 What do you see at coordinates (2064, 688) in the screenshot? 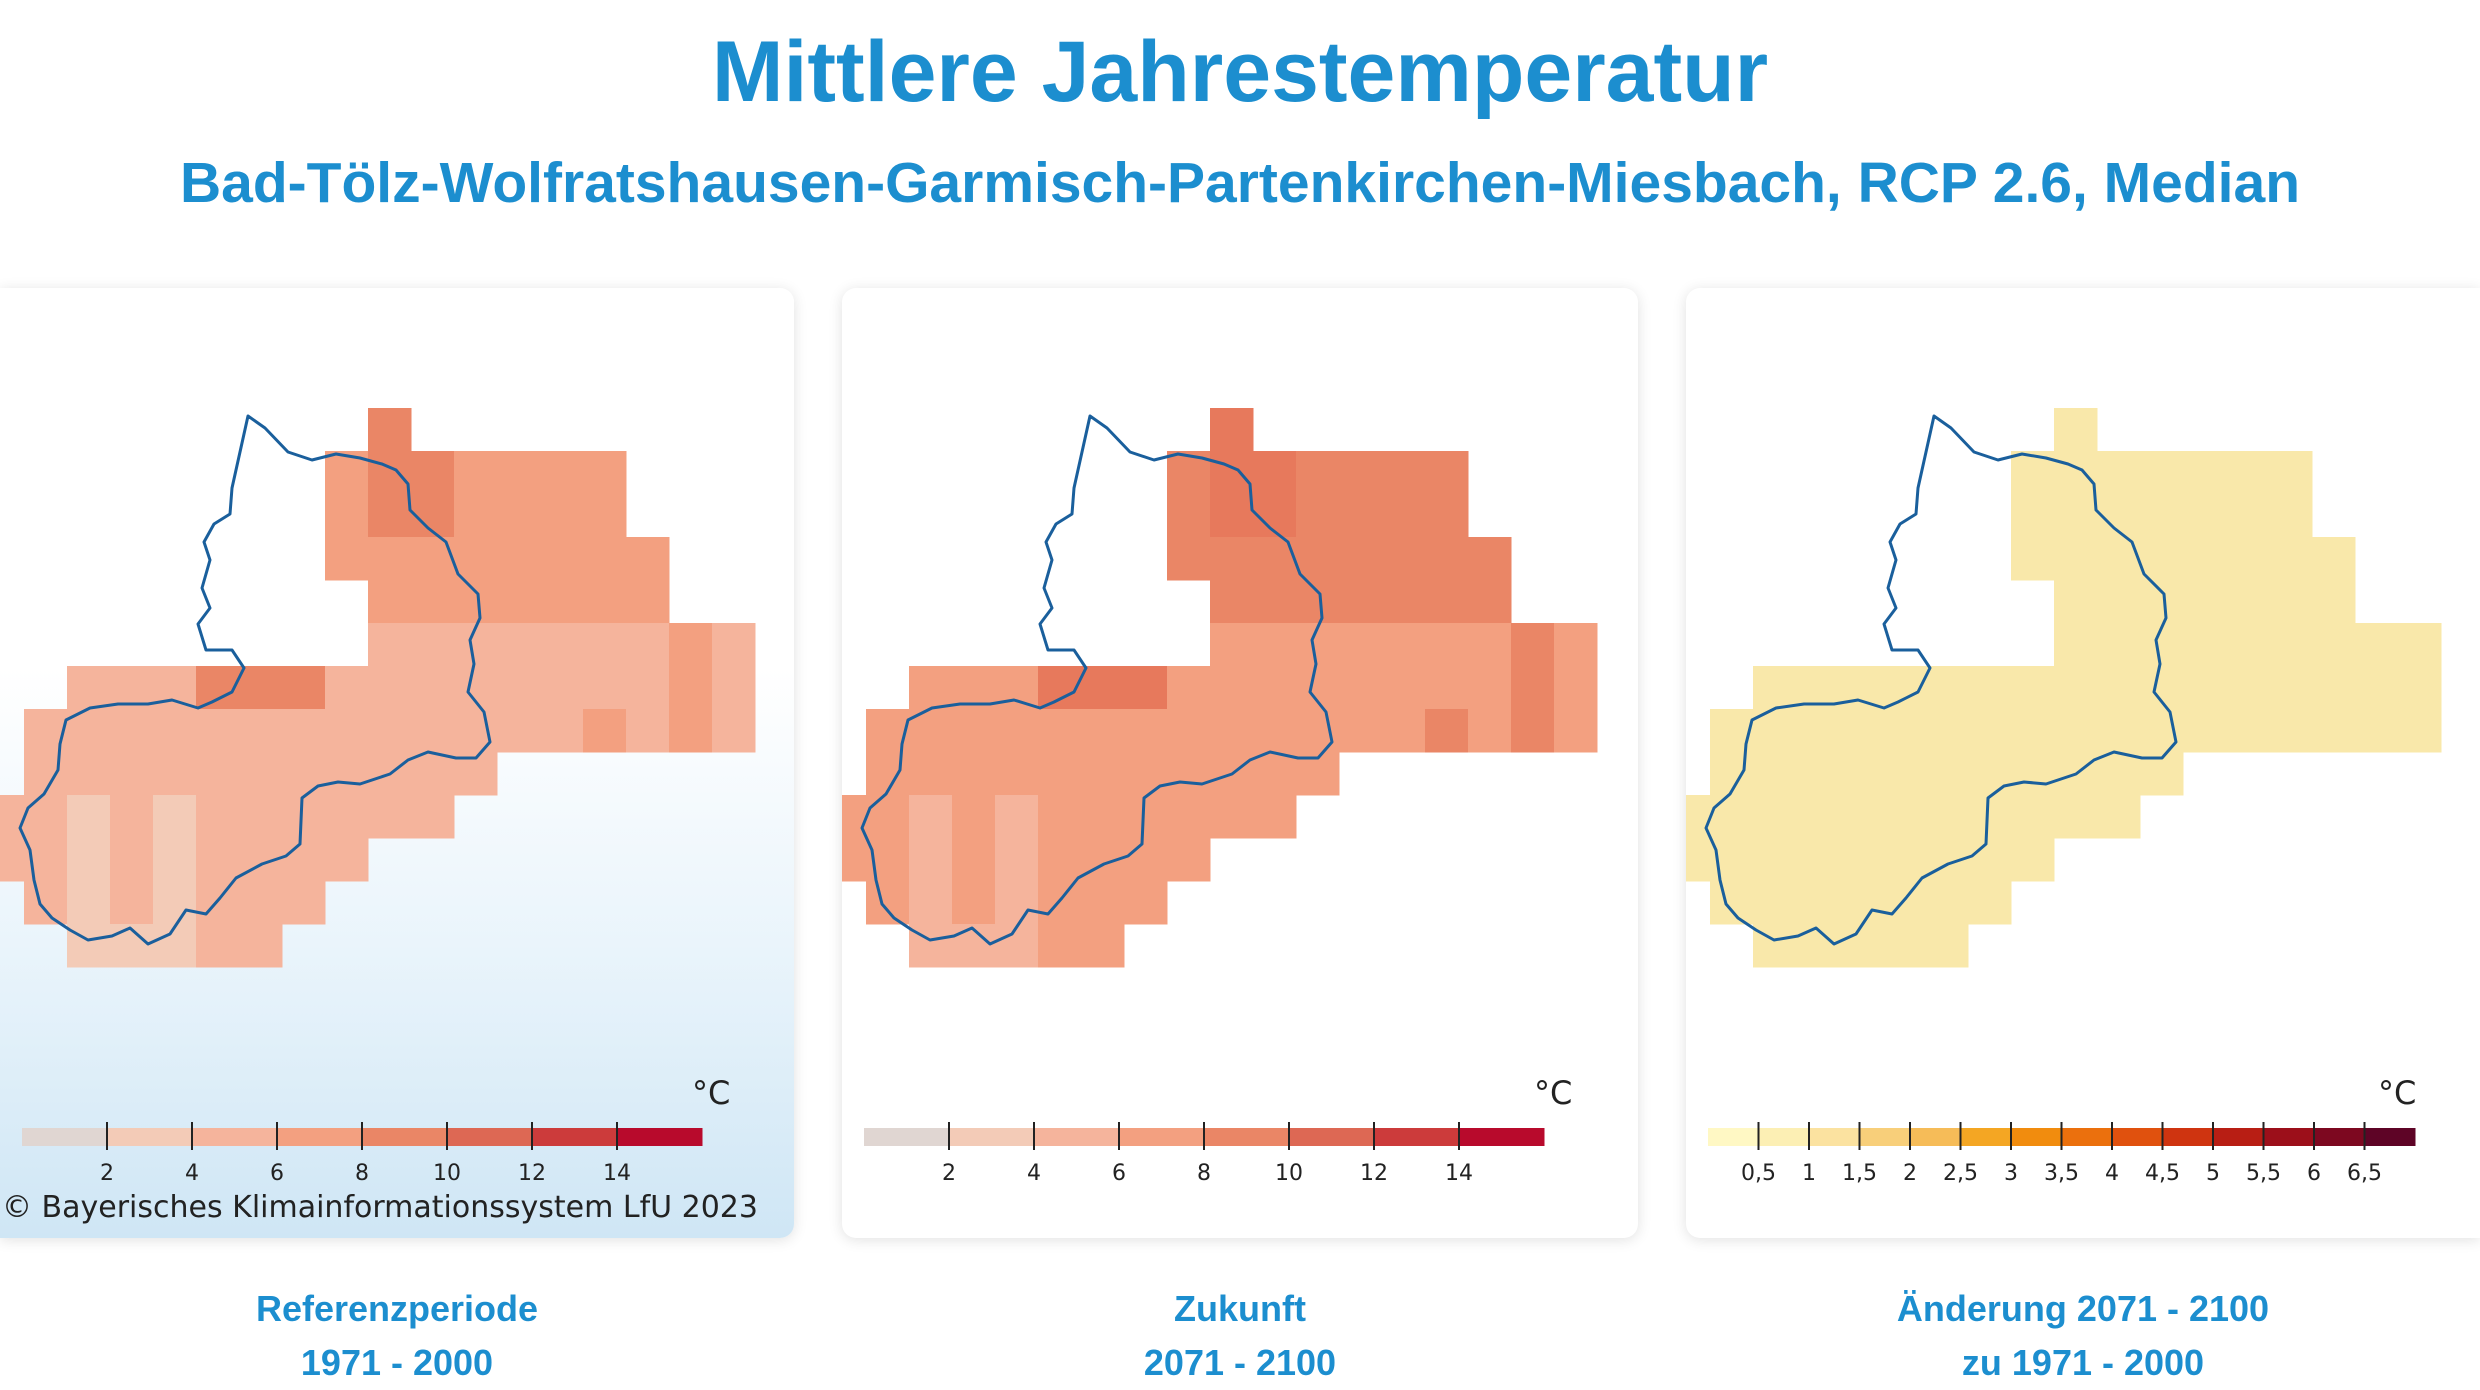
I see `temperature-change-map` at bounding box center [2064, 688].